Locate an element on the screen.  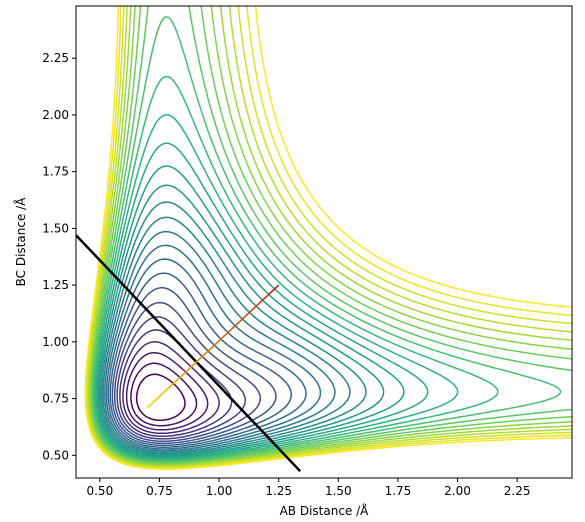
y-tick-label: 0.50 is located at coordinates (55, 455).